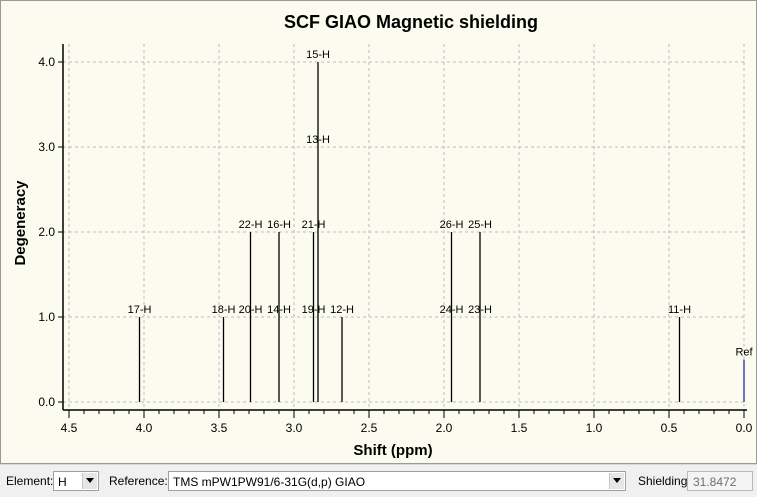  Describe the element at coordinates (46, 62) in the screenshot. I see `y-tick-label: 4.0` at that location.